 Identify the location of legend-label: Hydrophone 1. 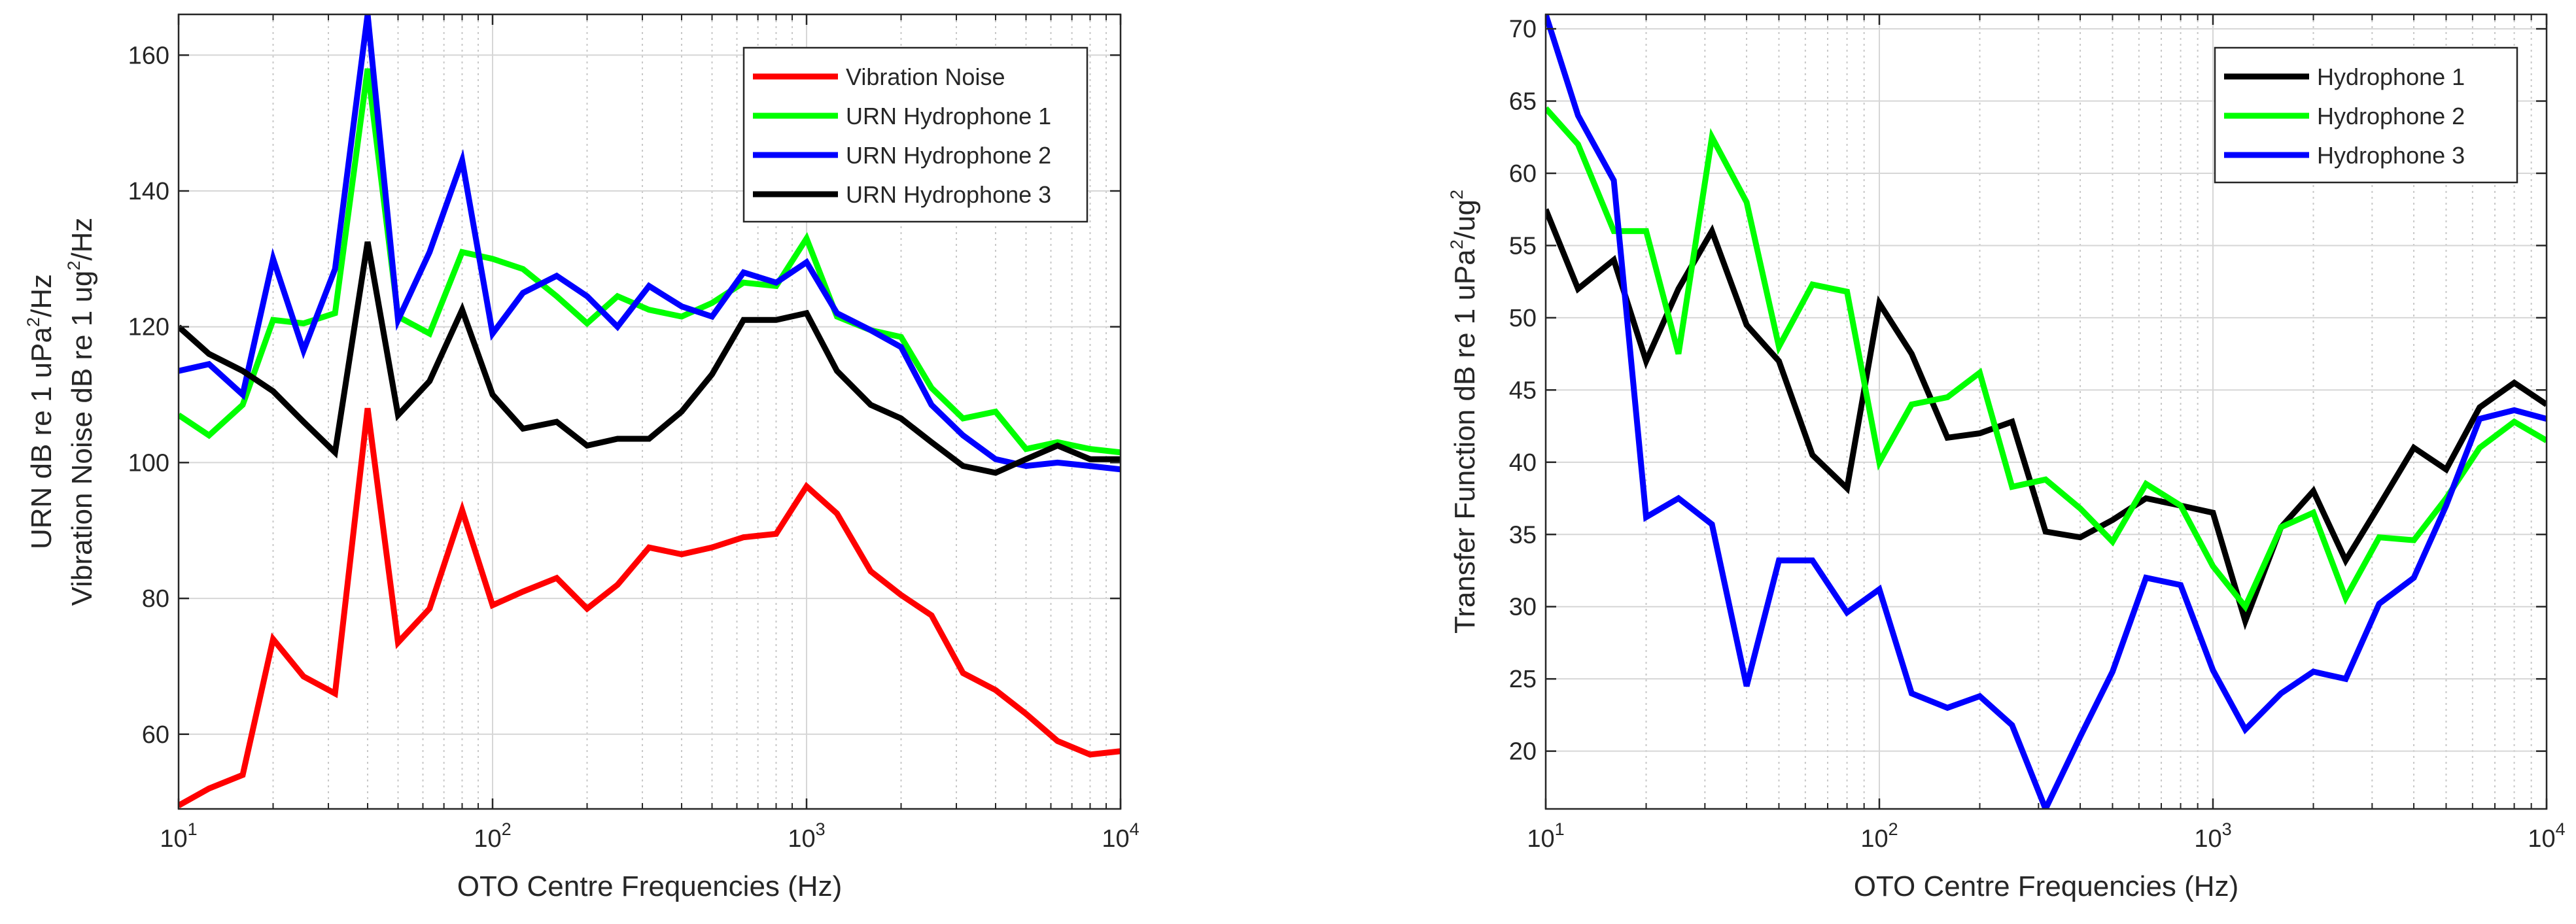
(2391, 76).